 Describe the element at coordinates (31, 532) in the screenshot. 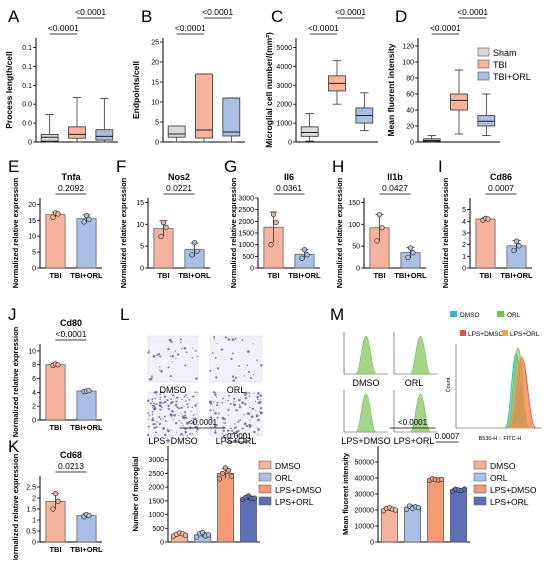

I see `panel-K-y-tick-label: 0.5` at that location.